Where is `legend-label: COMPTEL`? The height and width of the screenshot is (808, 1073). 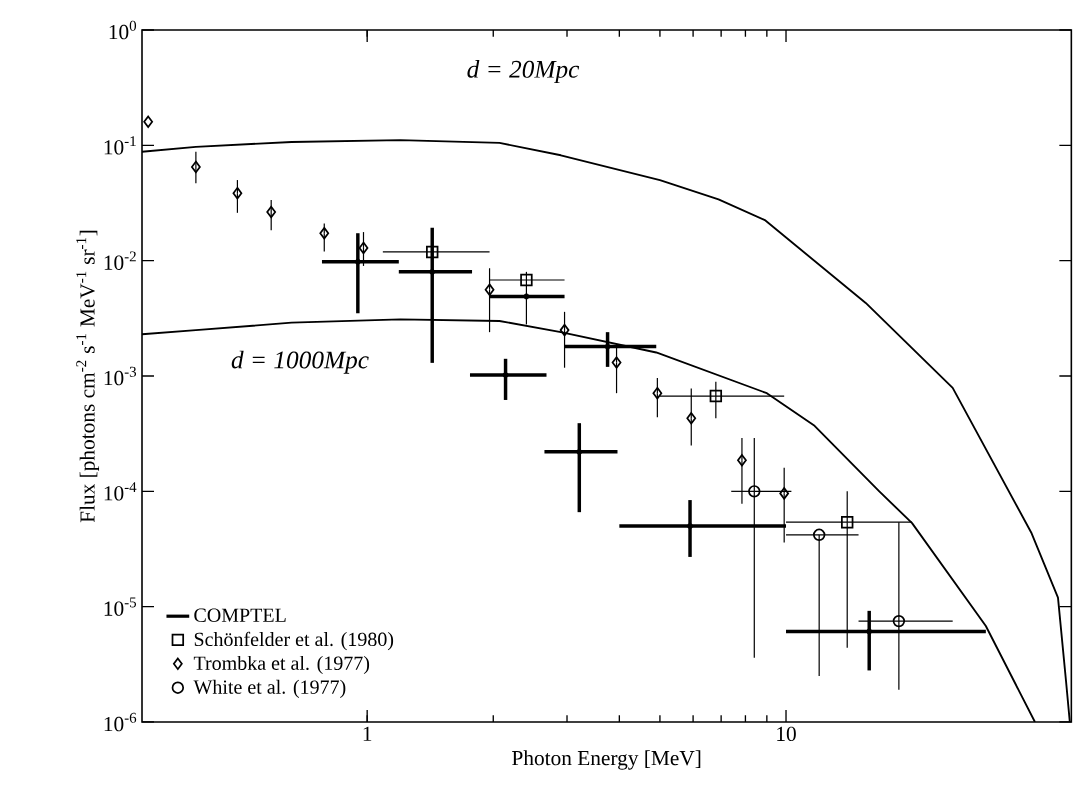 legend-label: COMPTEL is located at coordinates (240, 615).